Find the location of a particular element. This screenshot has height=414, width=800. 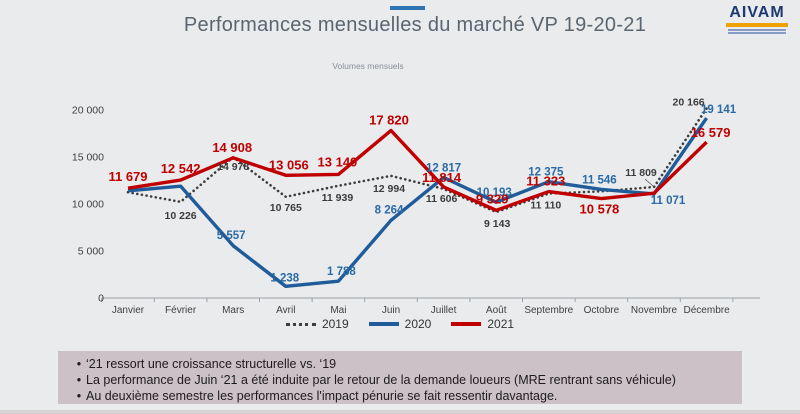

chart-subtitle: Volumes mensuels is located at coordinates (368, 66).